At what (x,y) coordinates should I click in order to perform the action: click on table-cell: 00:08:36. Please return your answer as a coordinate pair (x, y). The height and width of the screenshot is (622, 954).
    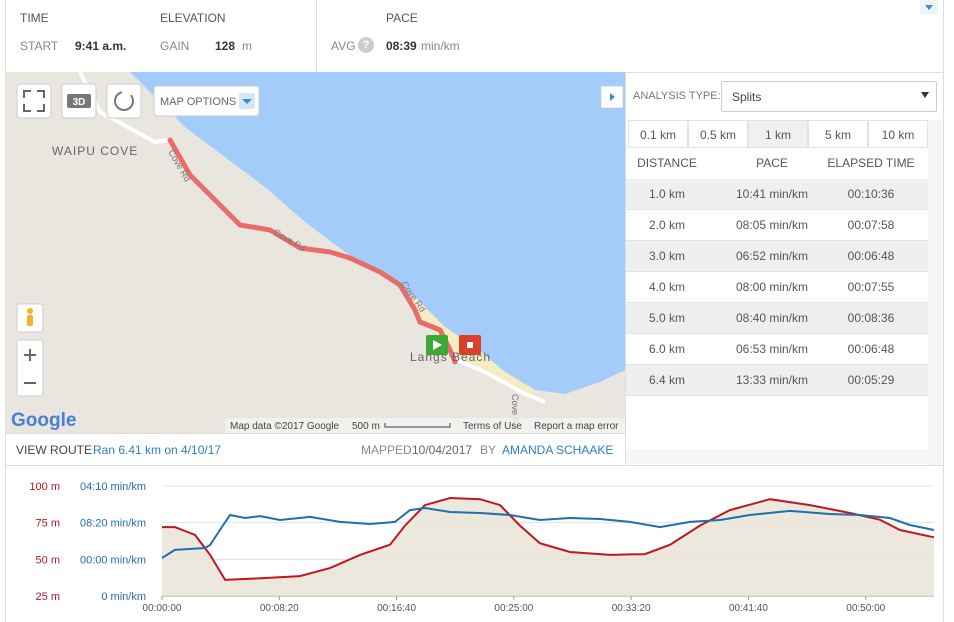
    Looking at the image, I should click on (871, 318).